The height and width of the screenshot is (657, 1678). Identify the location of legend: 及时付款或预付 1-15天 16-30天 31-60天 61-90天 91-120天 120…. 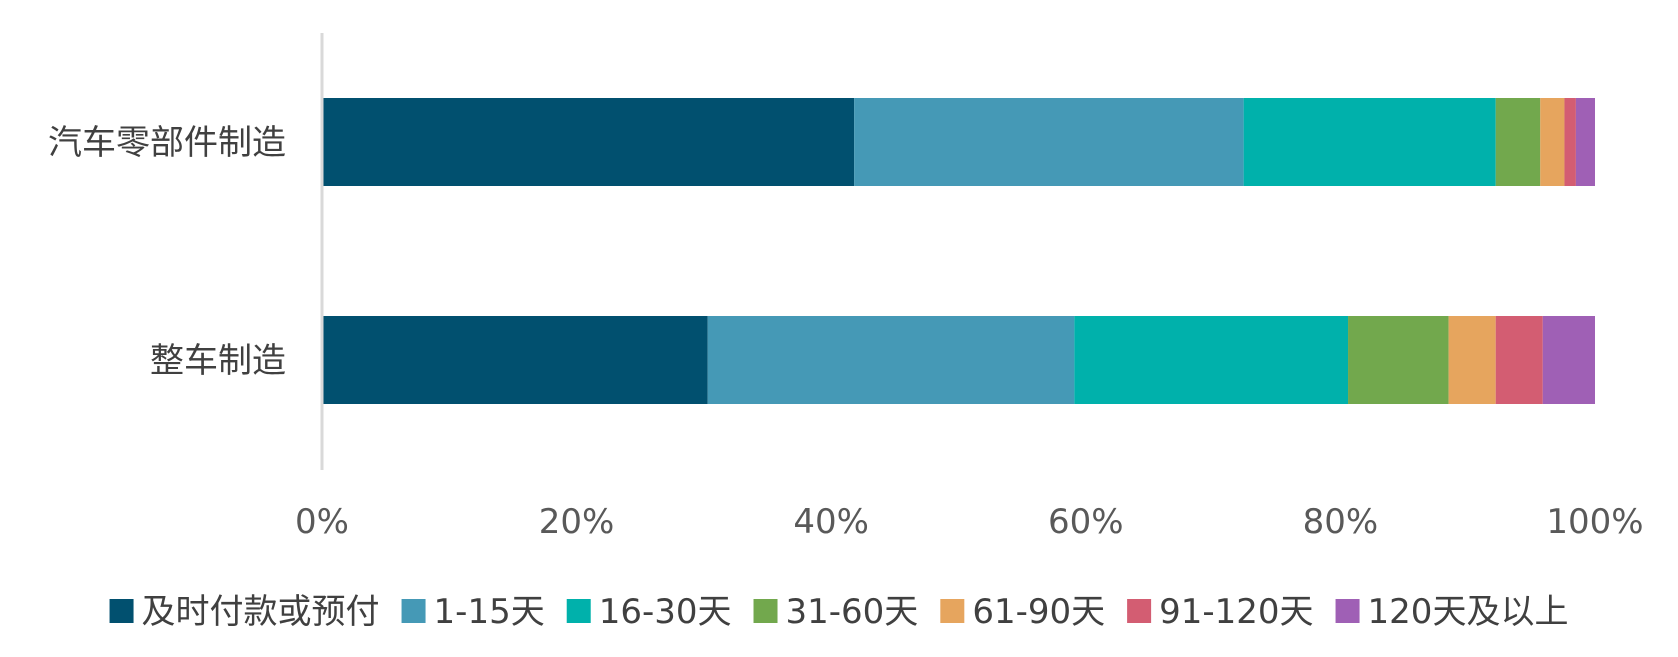
(839, 612).